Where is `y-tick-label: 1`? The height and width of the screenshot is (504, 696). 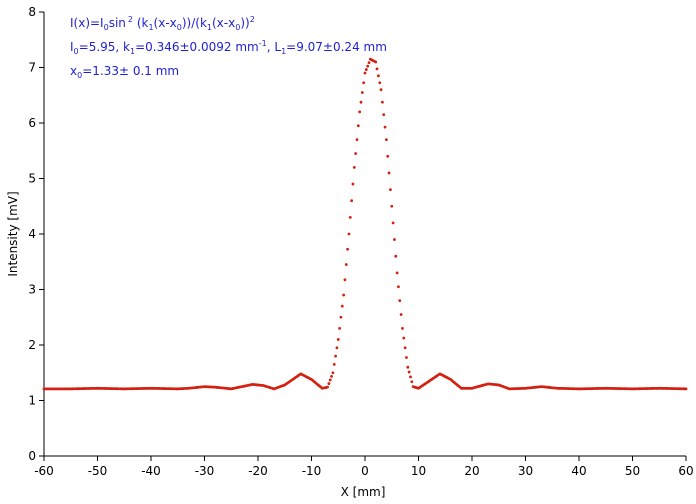
y-tick-label: 1 is located at coordinates (32, 401).